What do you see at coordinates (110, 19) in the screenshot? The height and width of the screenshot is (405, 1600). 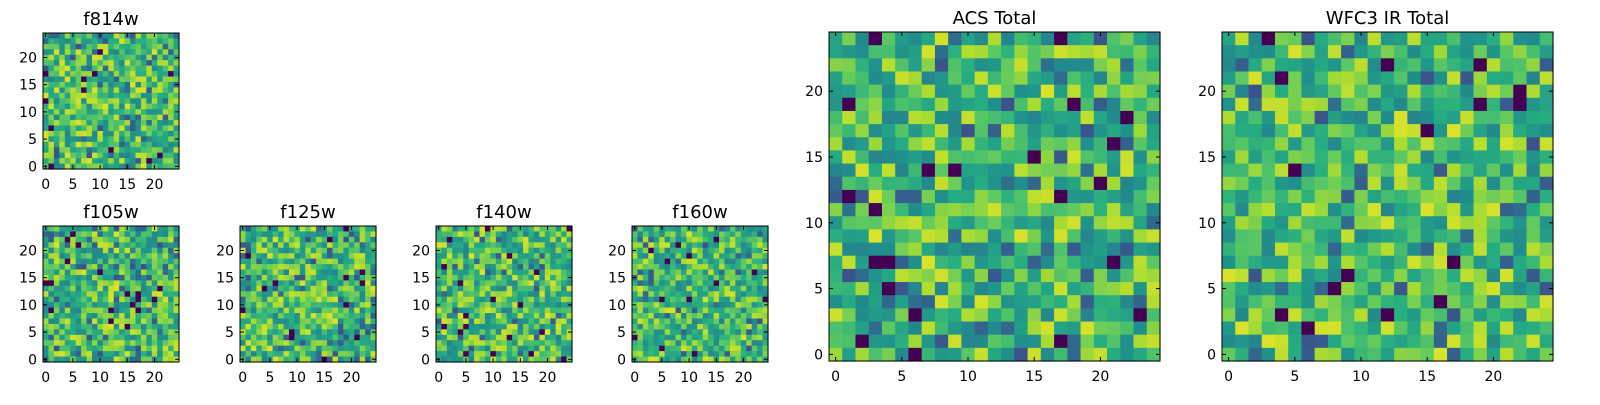 I see `panel-title: f814w` at bounding box center [110, 19].